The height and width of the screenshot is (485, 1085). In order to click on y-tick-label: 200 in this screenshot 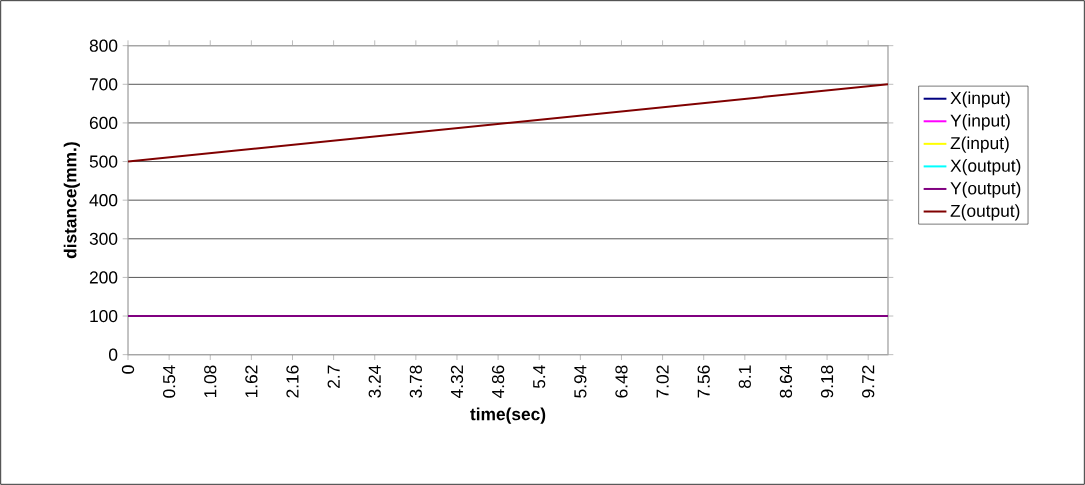, I will do `click(103, 277)`.